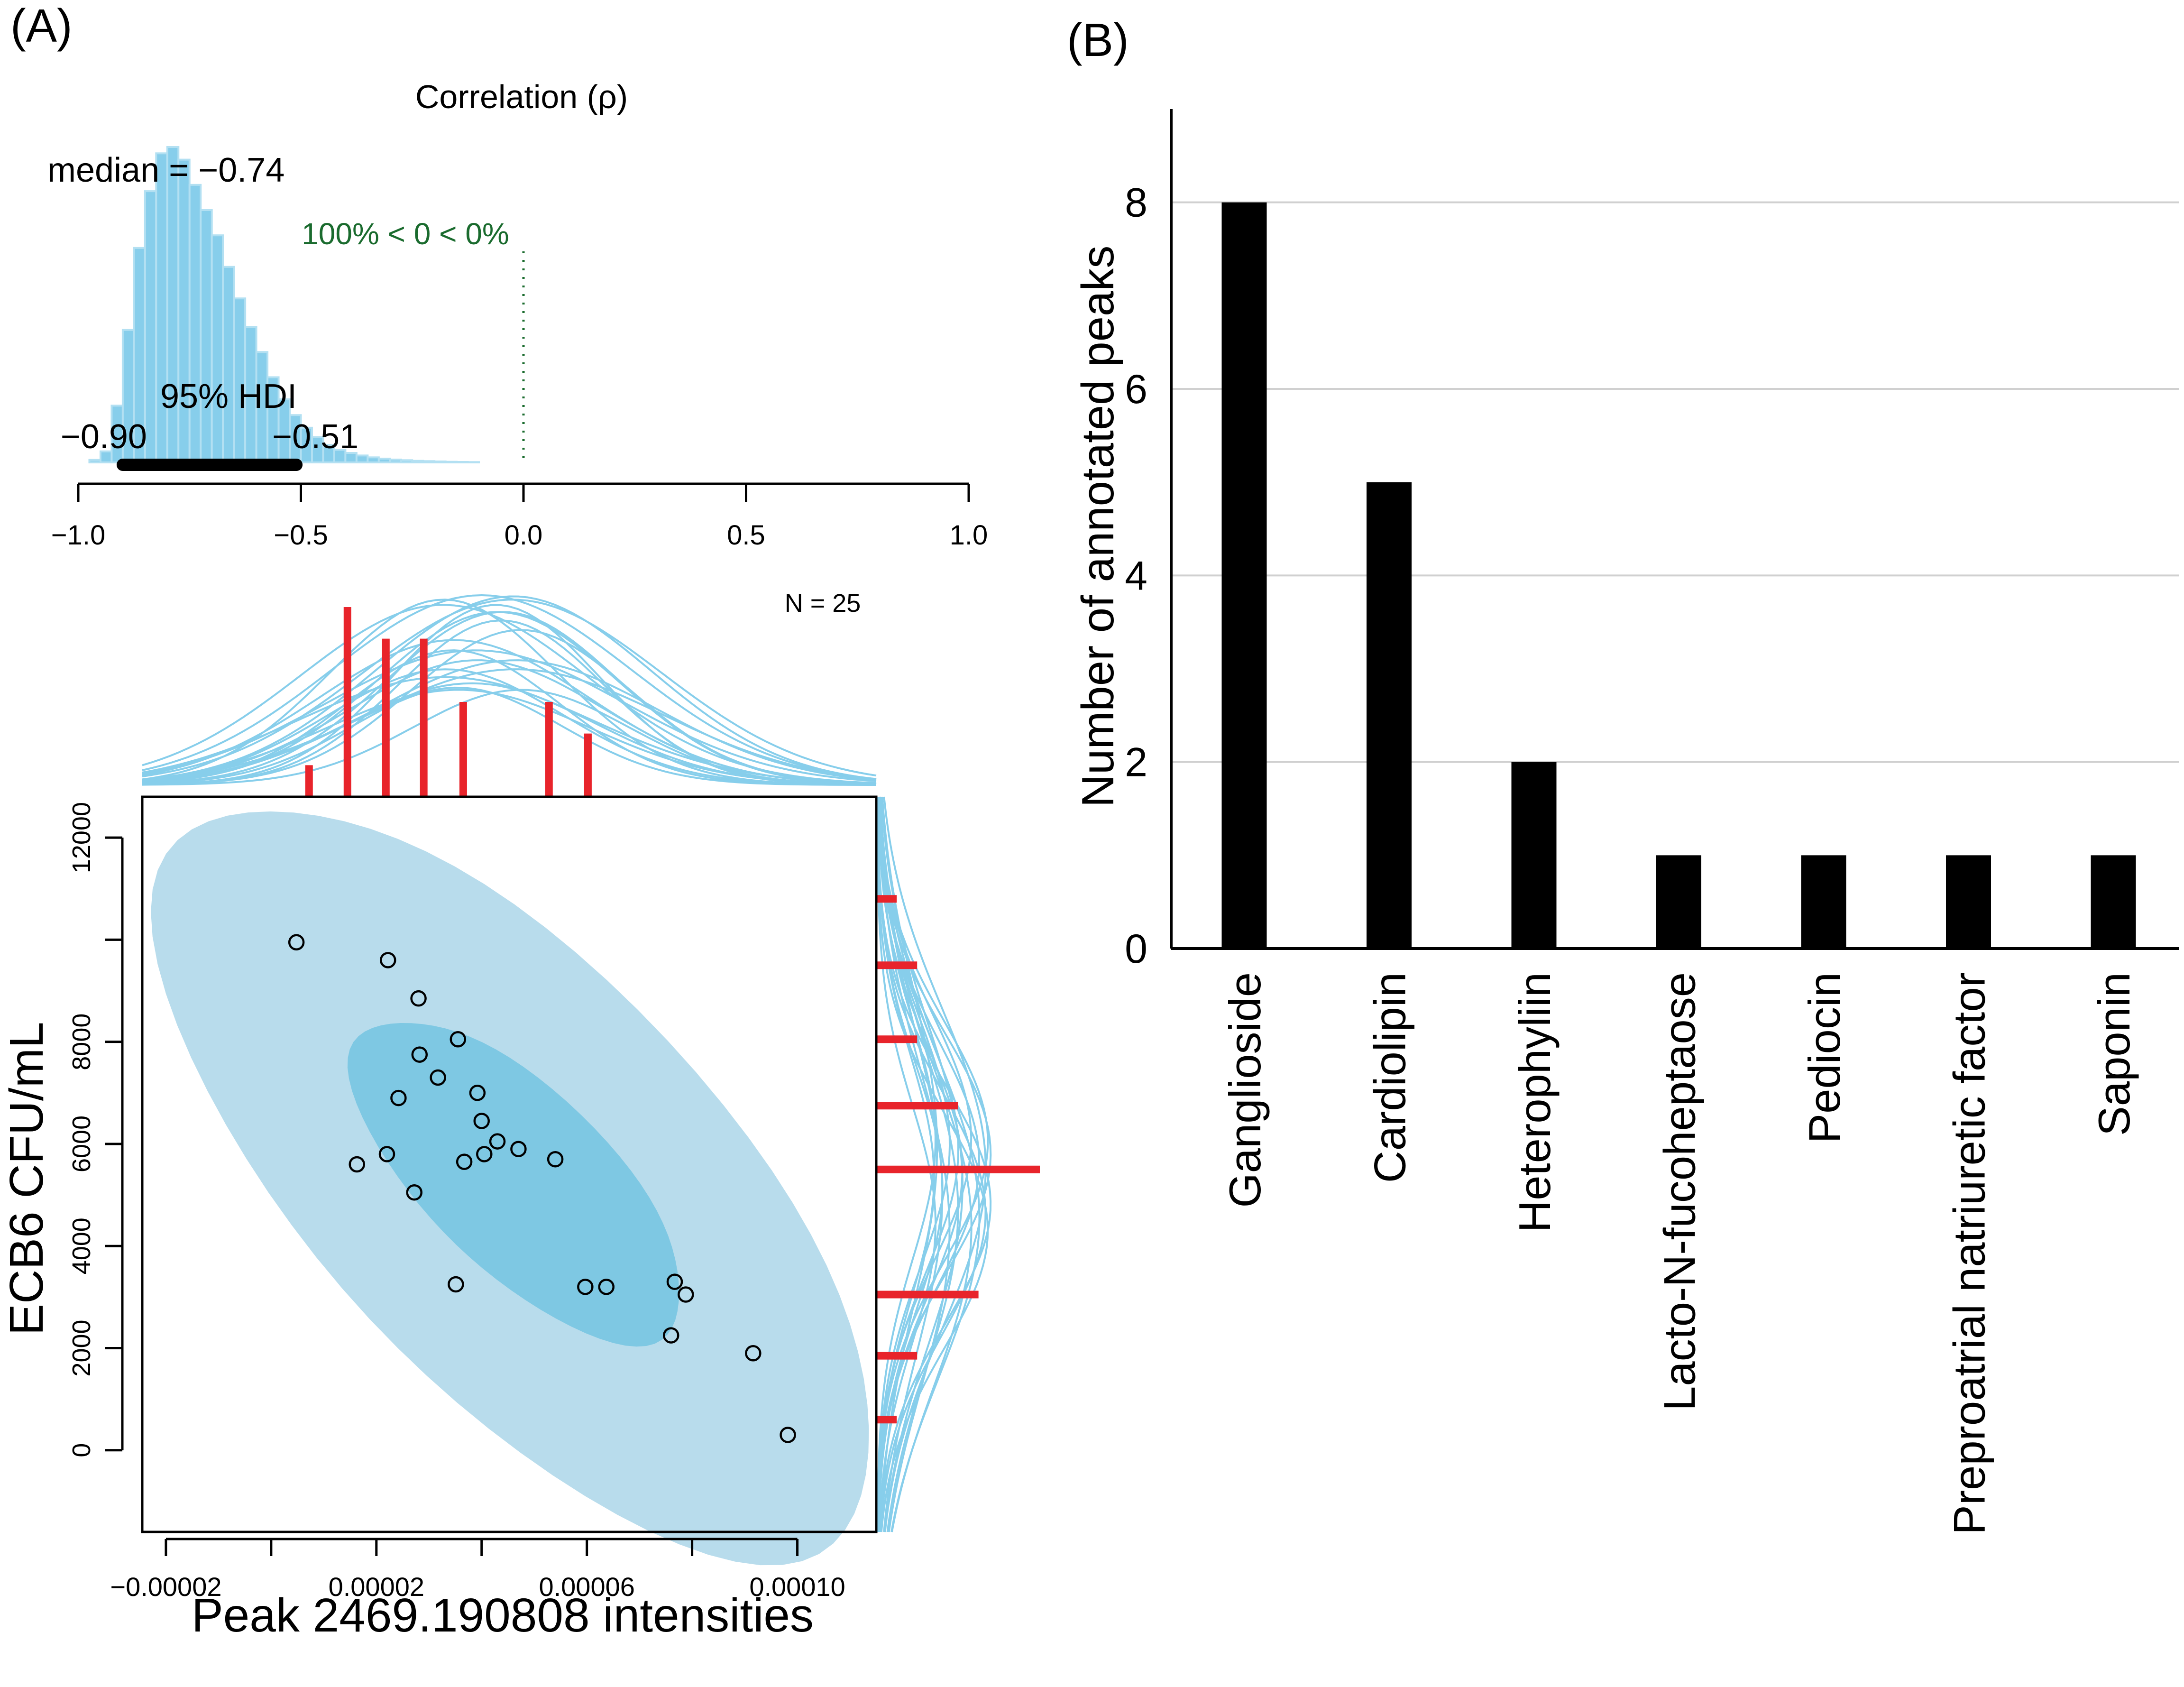  I want to click on scatter-x-axis: −0.00002 0.00002 0.00006 0.00010, so click(478, 1570).